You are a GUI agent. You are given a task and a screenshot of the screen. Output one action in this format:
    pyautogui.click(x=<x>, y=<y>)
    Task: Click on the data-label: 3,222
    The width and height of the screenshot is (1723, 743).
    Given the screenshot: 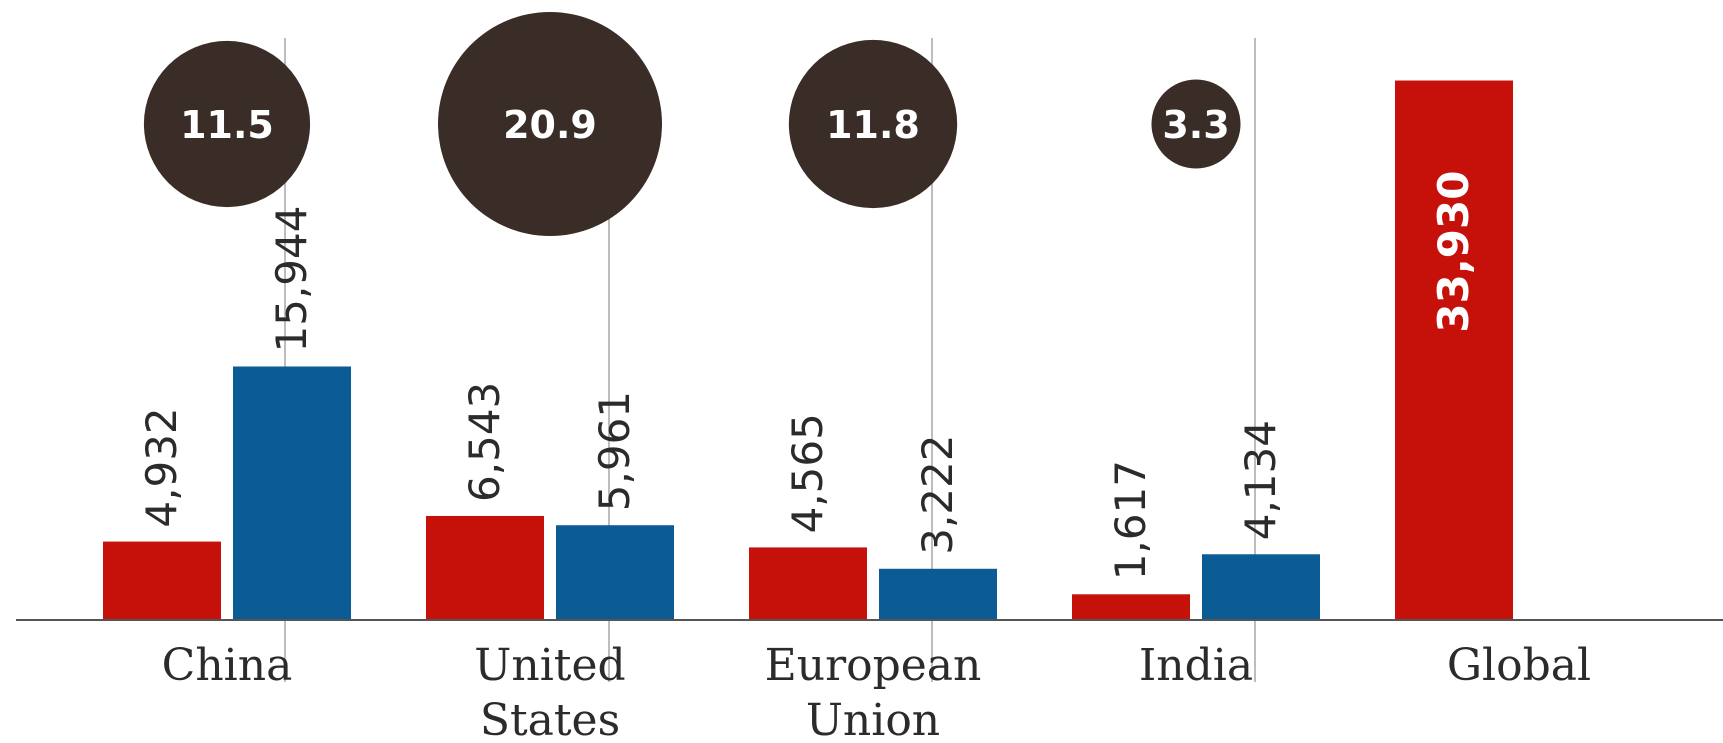 What is the action you would take?
    pyautogui.click(x=937, y=495)
    